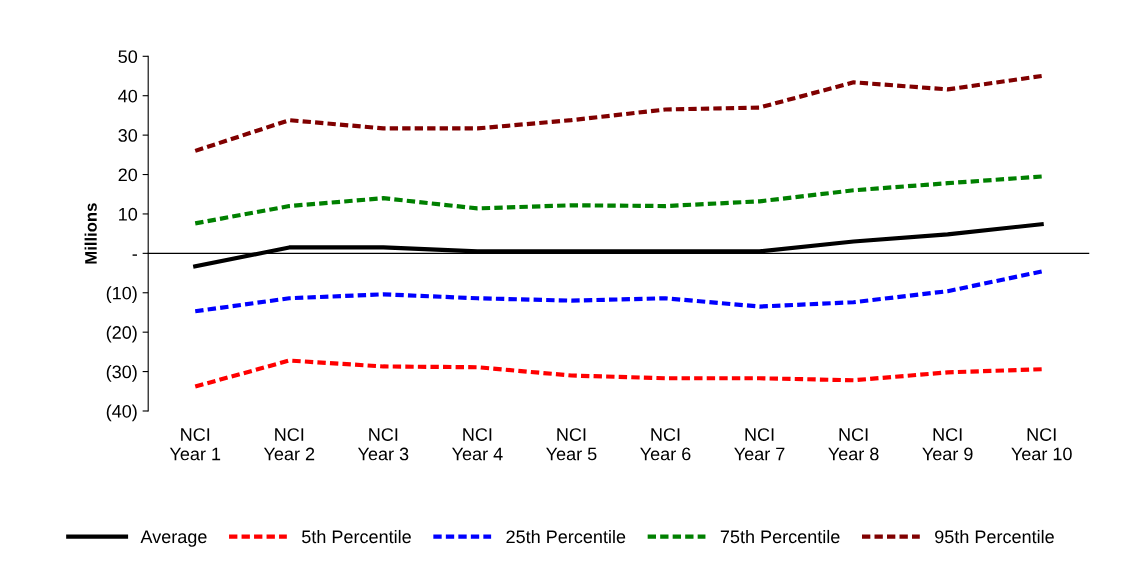  What do you see at coordinates (128, 135) in the screenshot?
I see `y-tick-label: 30` at bounding box center [128, 135].